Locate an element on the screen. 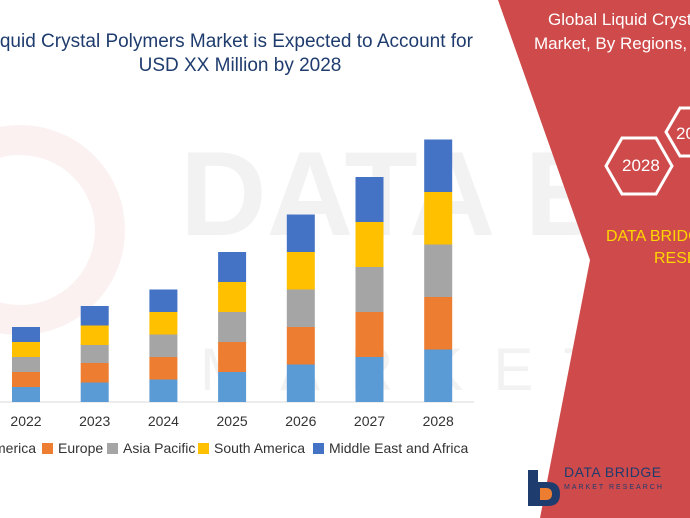 The height and width of the screenshot is (518, 690). brand-line1: DATA BRIDG is located at coordinates (648, 236).